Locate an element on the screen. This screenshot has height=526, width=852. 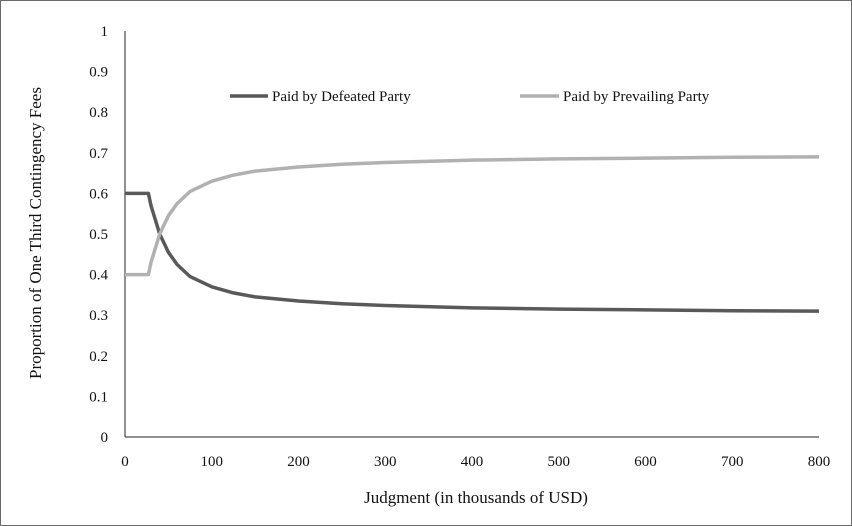
x-tick-label: 100 is located at coordinates (212, 462).